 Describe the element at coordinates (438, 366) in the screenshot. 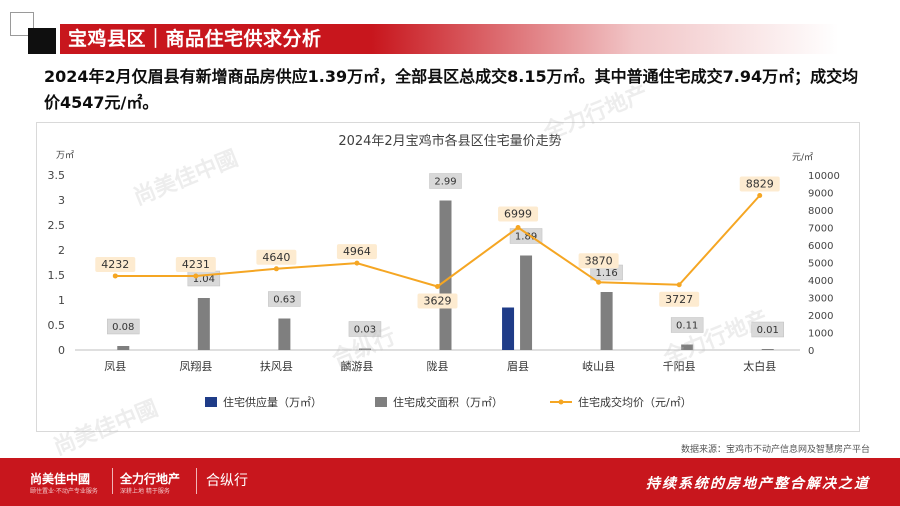

I see `x-tick-label: 陇县` at that location.